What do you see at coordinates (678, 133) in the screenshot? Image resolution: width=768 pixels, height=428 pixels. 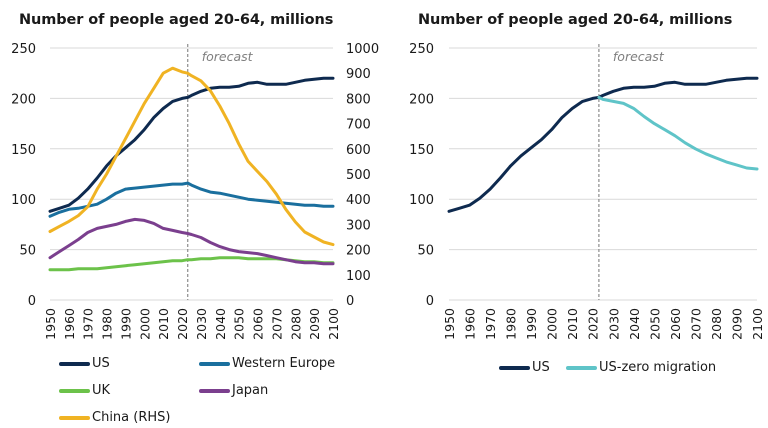 I see `series-line-us-zero-migration` at bounding box center [678, 133].